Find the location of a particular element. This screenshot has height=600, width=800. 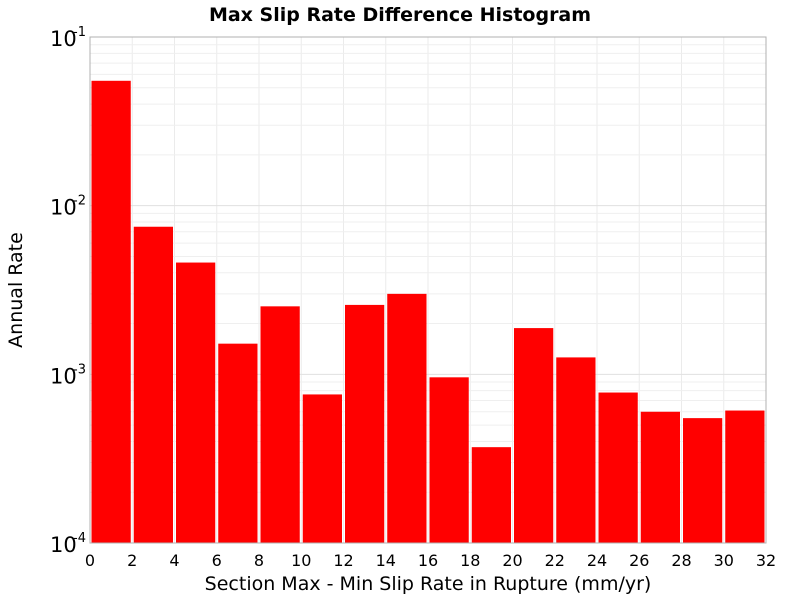

x-tick-label: 16 is located at coordinates (428, 560).